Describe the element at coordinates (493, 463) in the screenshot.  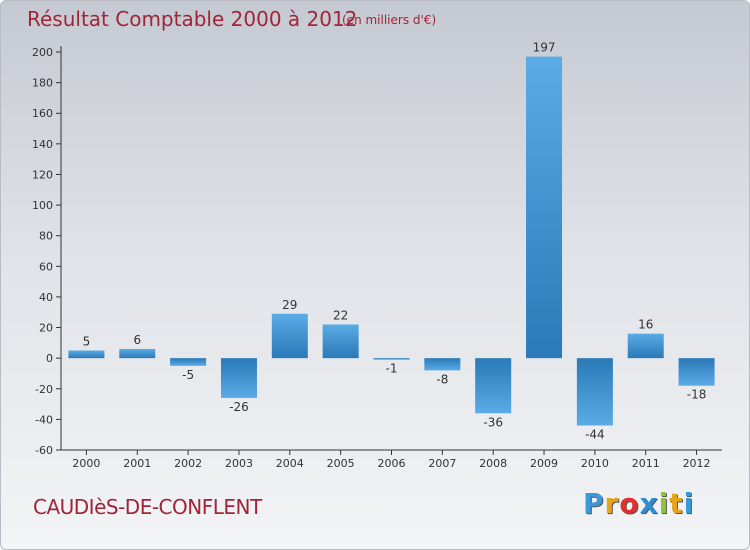
I see `x-tick-label: 2008` at that location.